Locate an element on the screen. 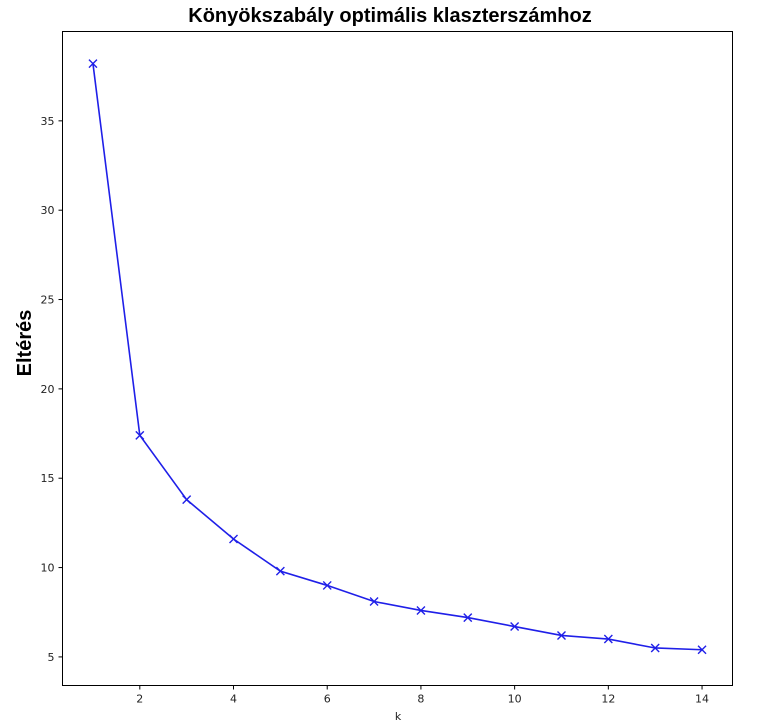  x-tick-label-4: 4 is located at coordinates (233, 699).